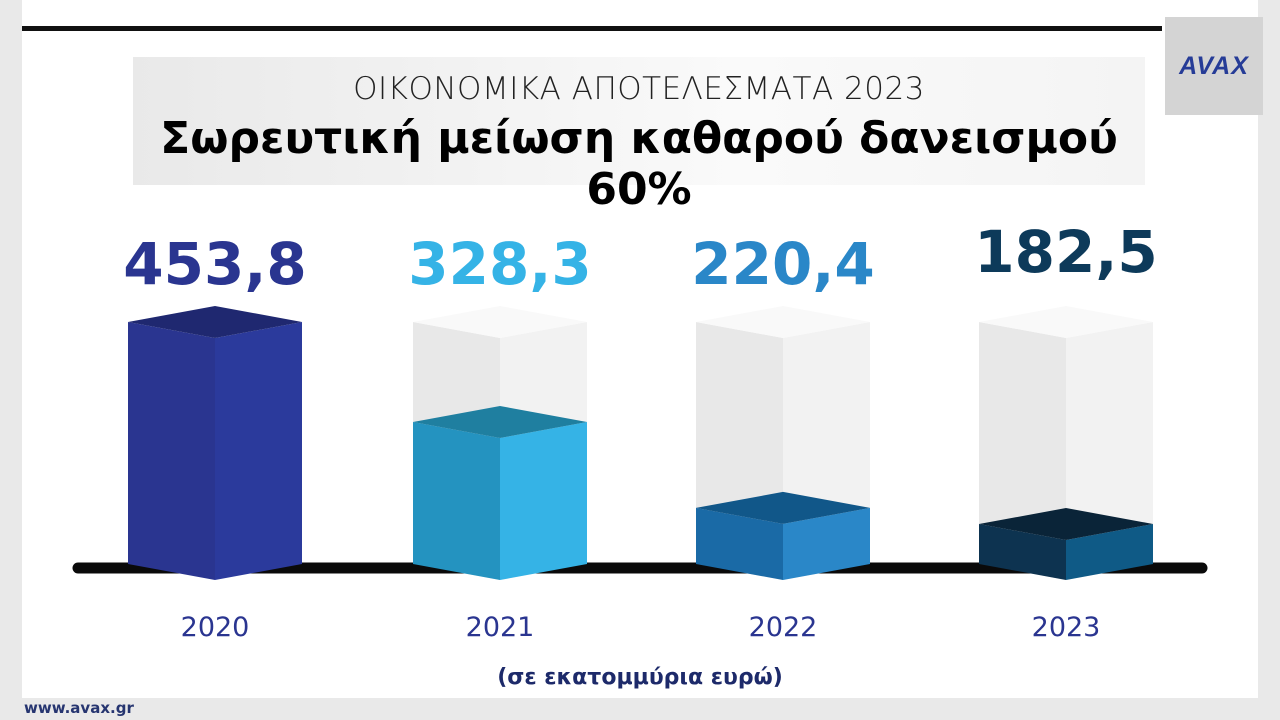 The image size is (1280, 720). I want to click on data-label-2021: 328,3, so click(499, 264).